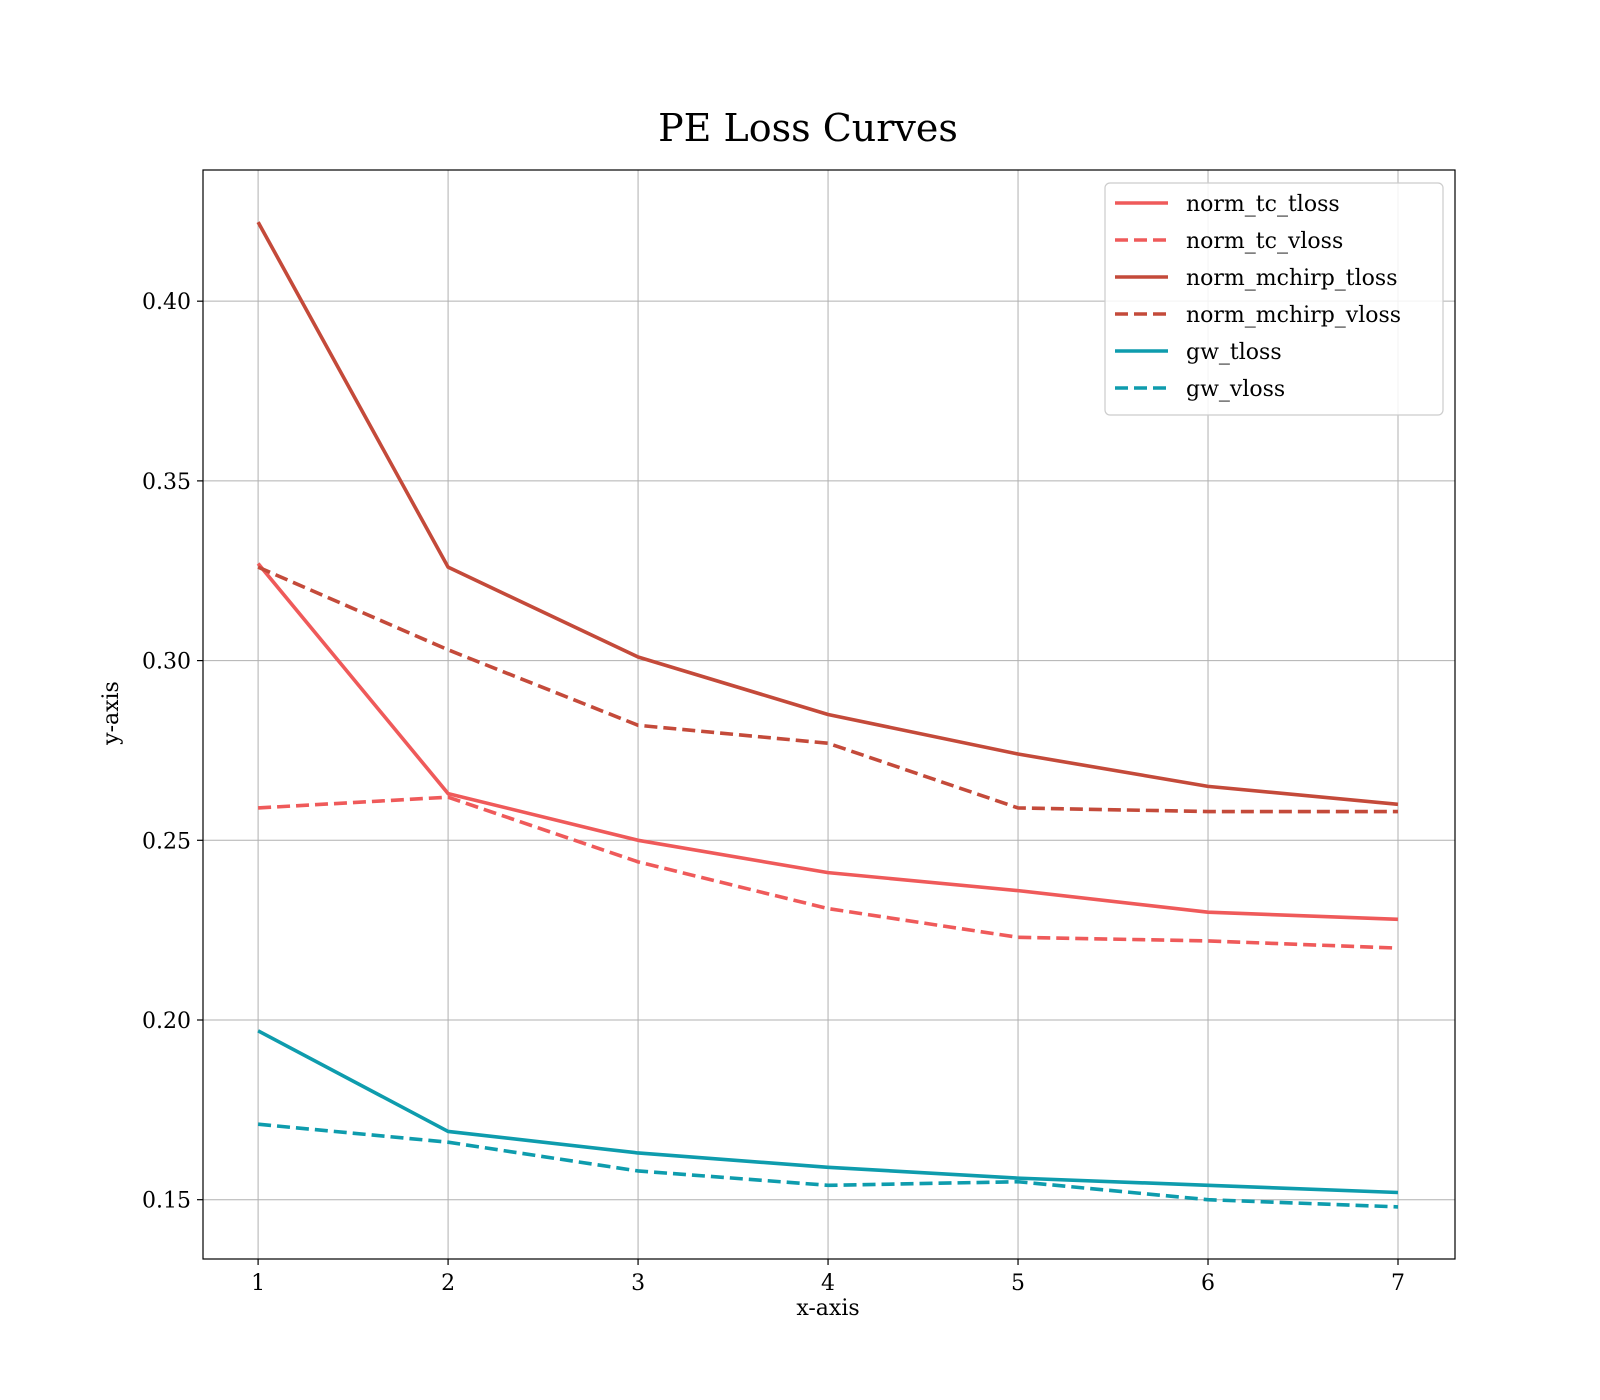  I want to click on legend-box, so click(1274, 299).